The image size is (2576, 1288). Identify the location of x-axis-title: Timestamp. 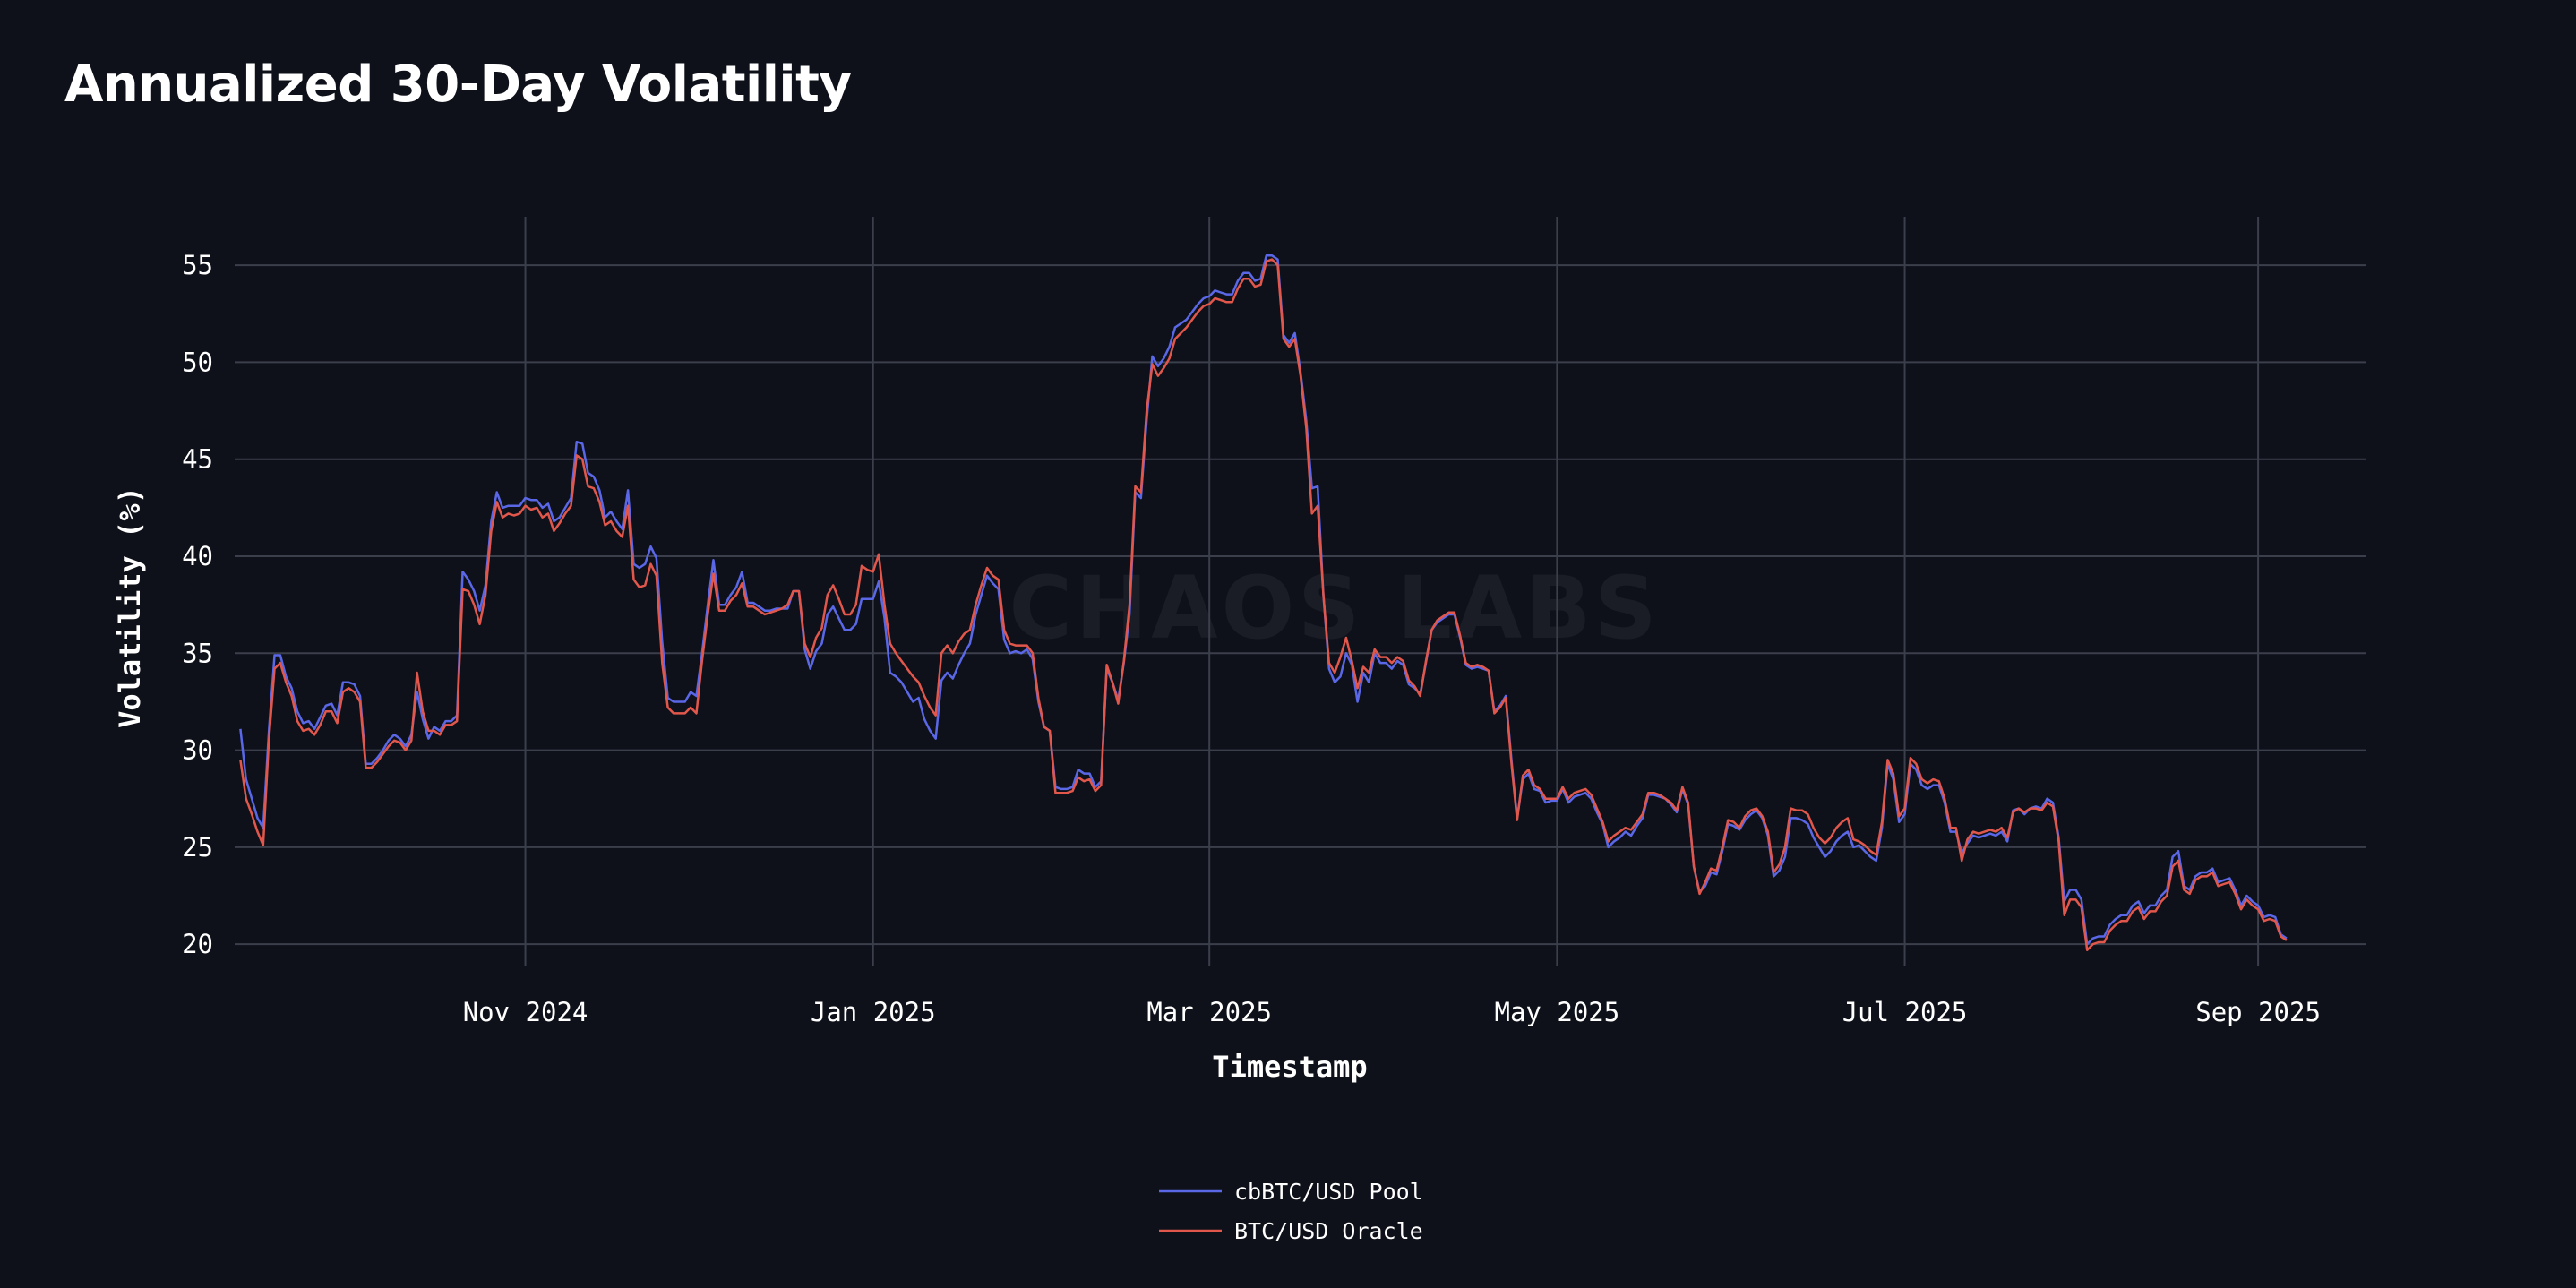
(1289, 1067).